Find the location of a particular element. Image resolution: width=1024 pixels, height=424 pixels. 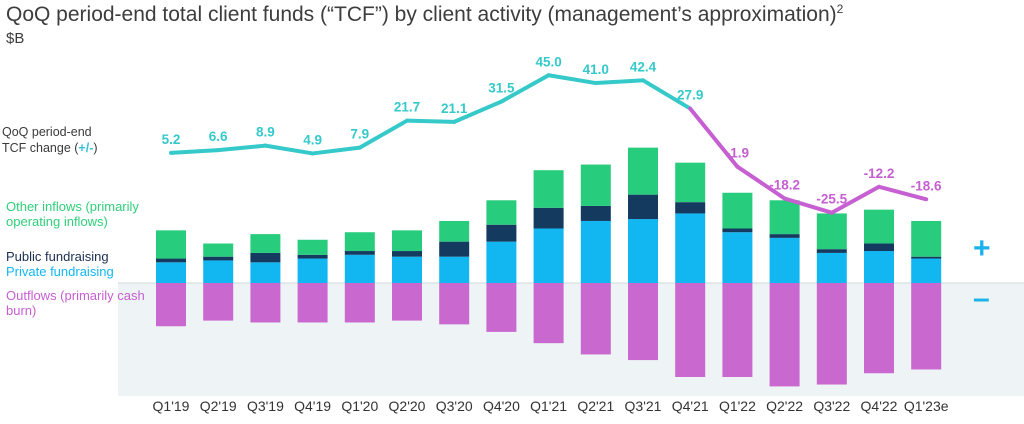

x-tick-label: Q2'20 is located at coordinates (407, 406).